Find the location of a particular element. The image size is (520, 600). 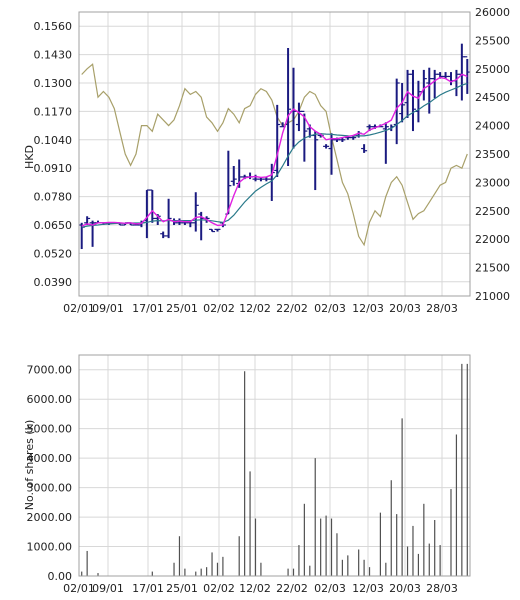

volume-y-tick-label: 7000.00 is located at coordinates (50, 370).